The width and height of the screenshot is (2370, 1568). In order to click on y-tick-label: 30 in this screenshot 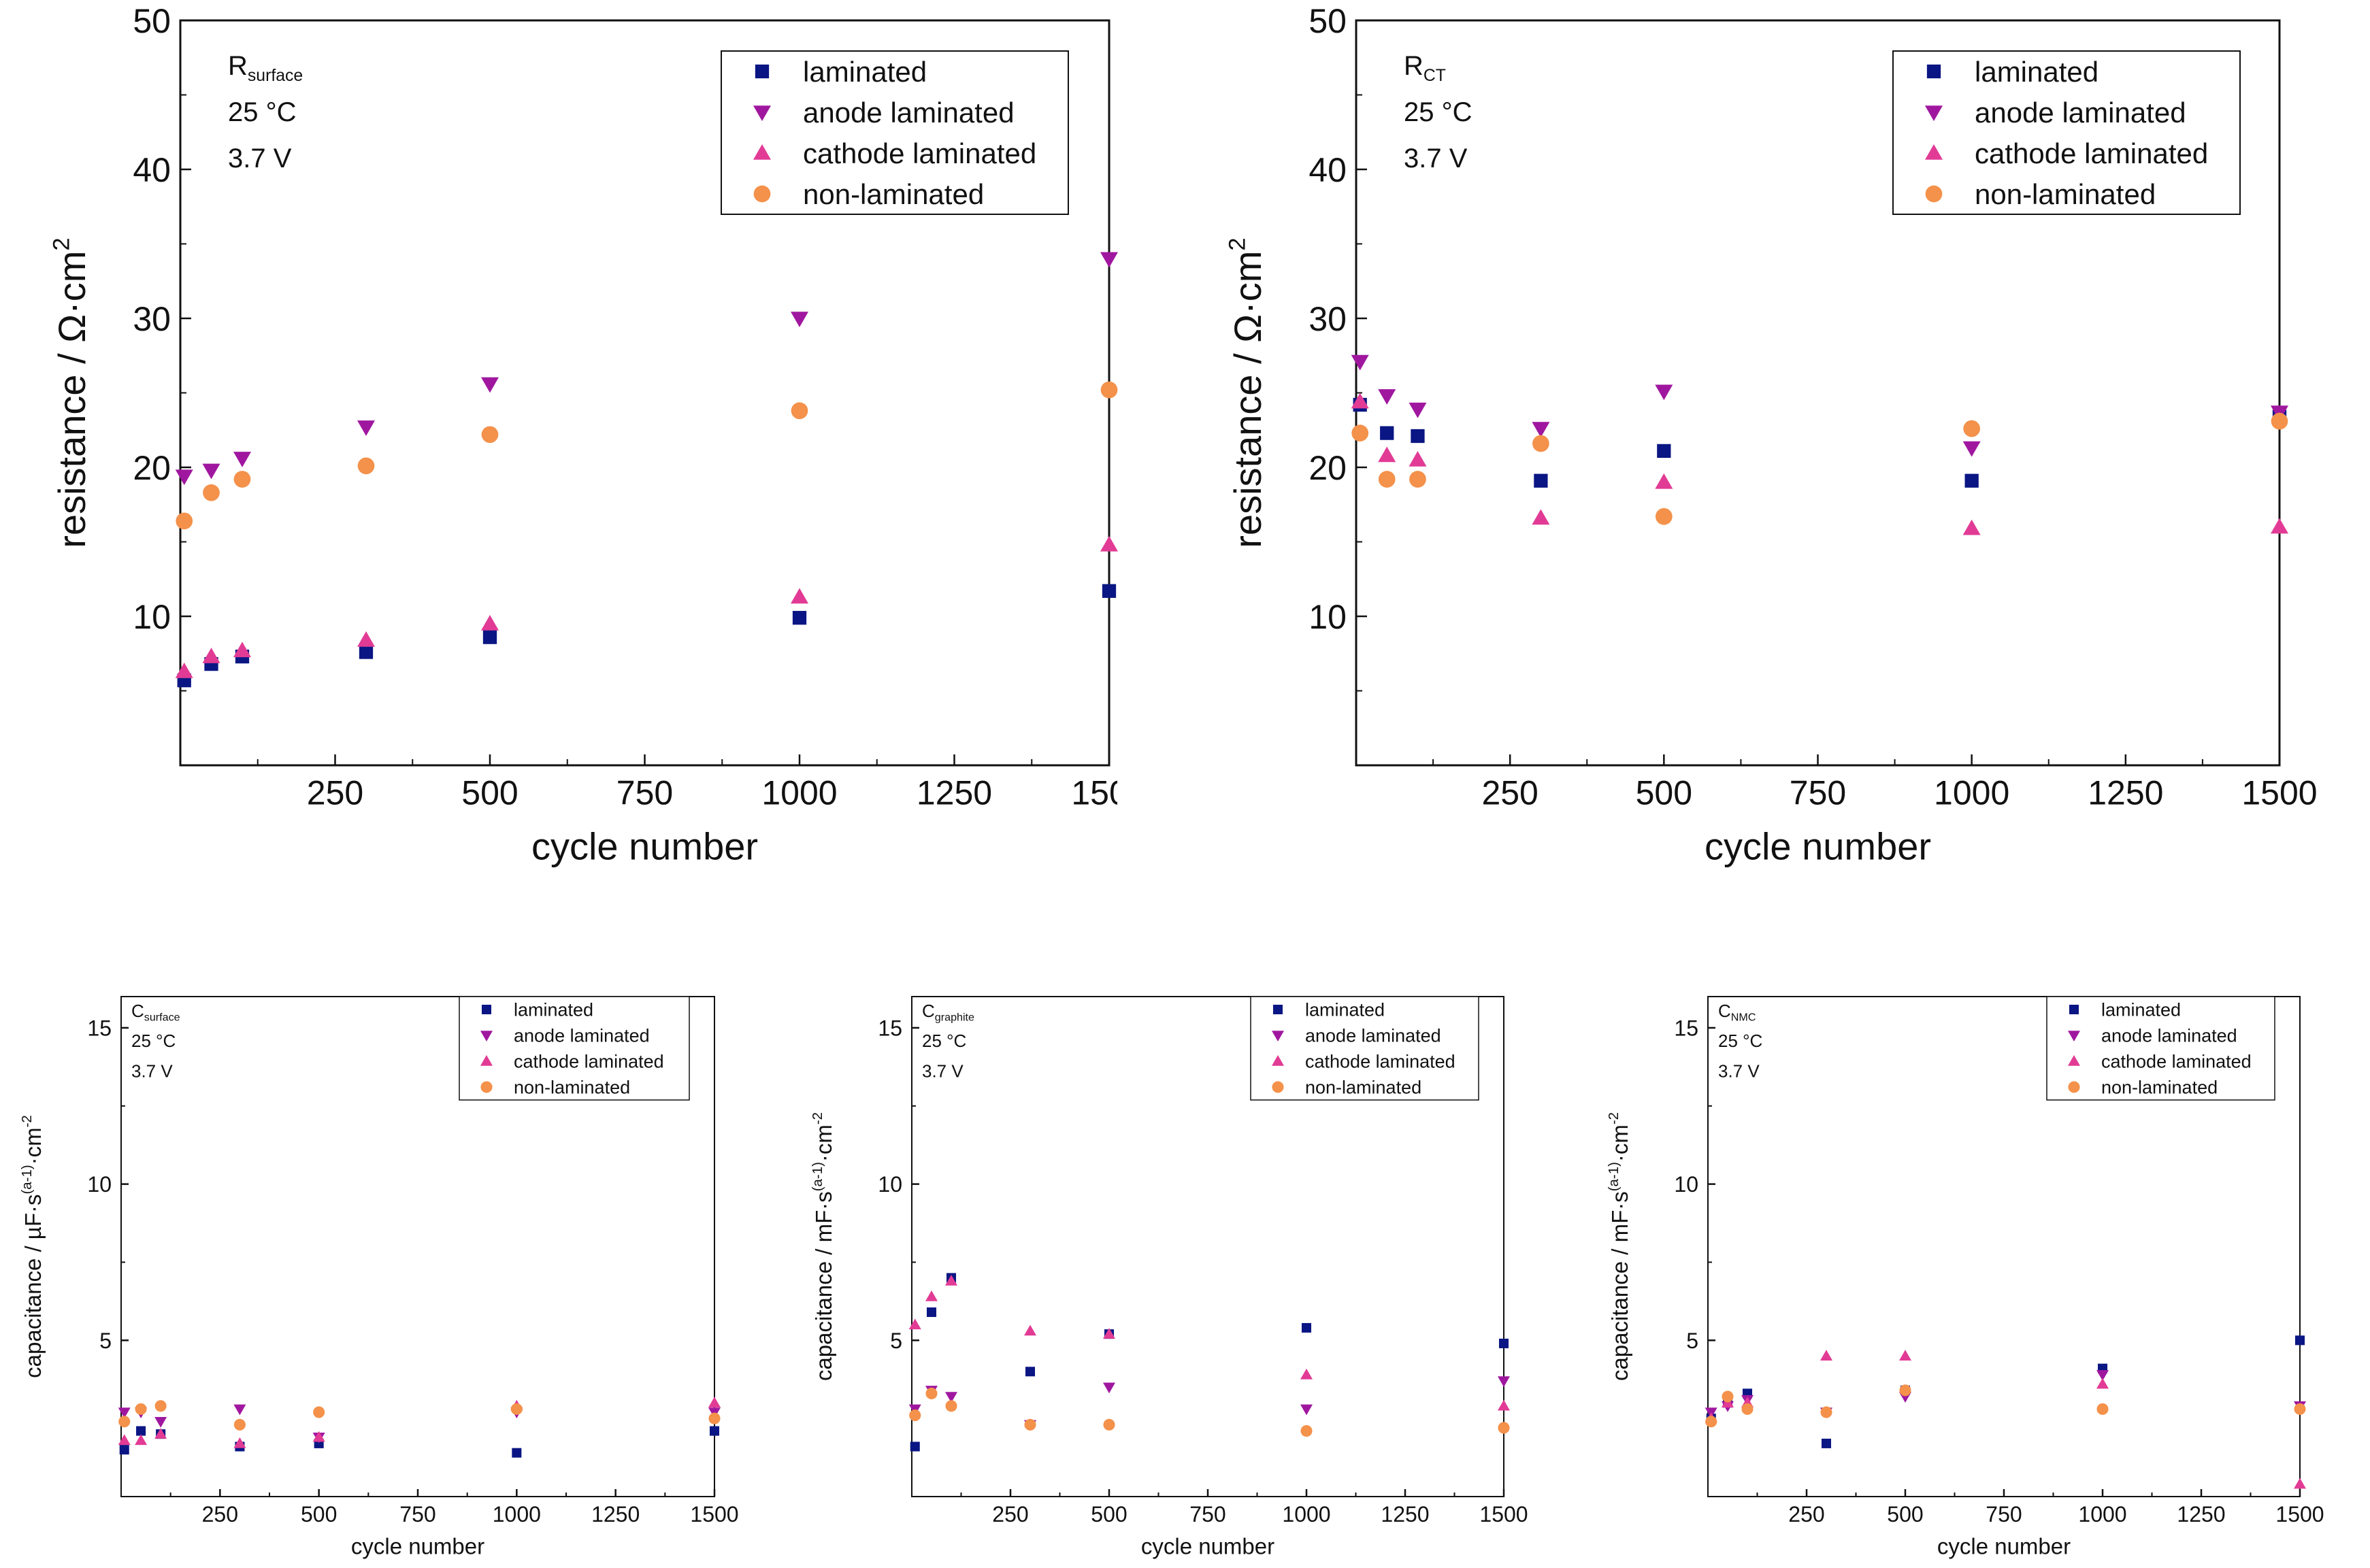, I will do `click(152, 319)`.